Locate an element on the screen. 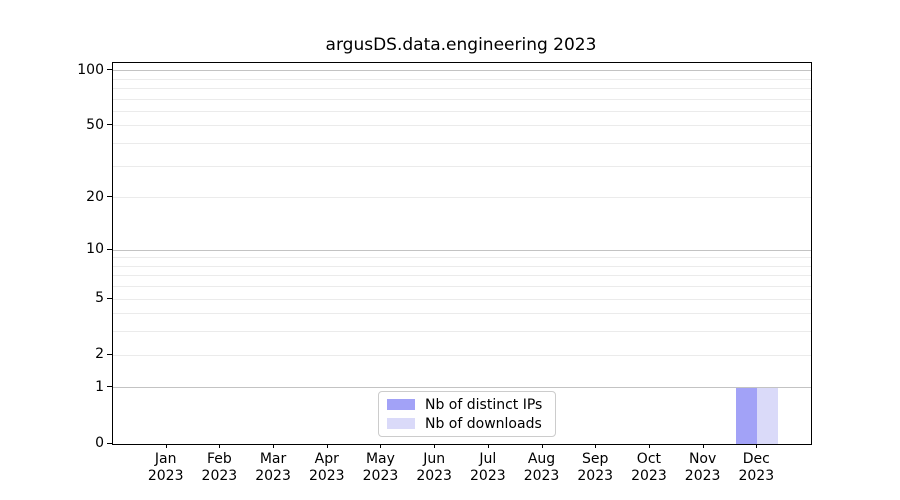 Image resolution: width=900 pixels, height=500 pixels. x-tick-label: May 2023 is located at coordinates (381, 468).